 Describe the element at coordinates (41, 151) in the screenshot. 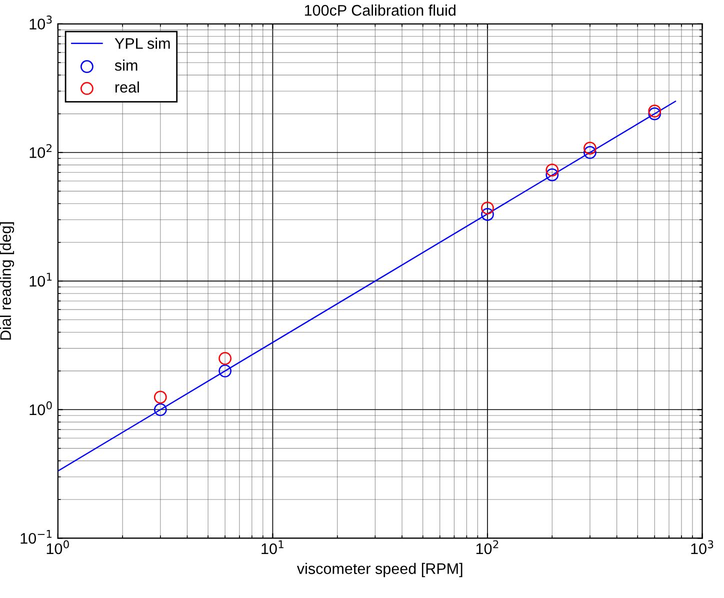

I see `y-tick-label: 10$^{2}$` at that location.